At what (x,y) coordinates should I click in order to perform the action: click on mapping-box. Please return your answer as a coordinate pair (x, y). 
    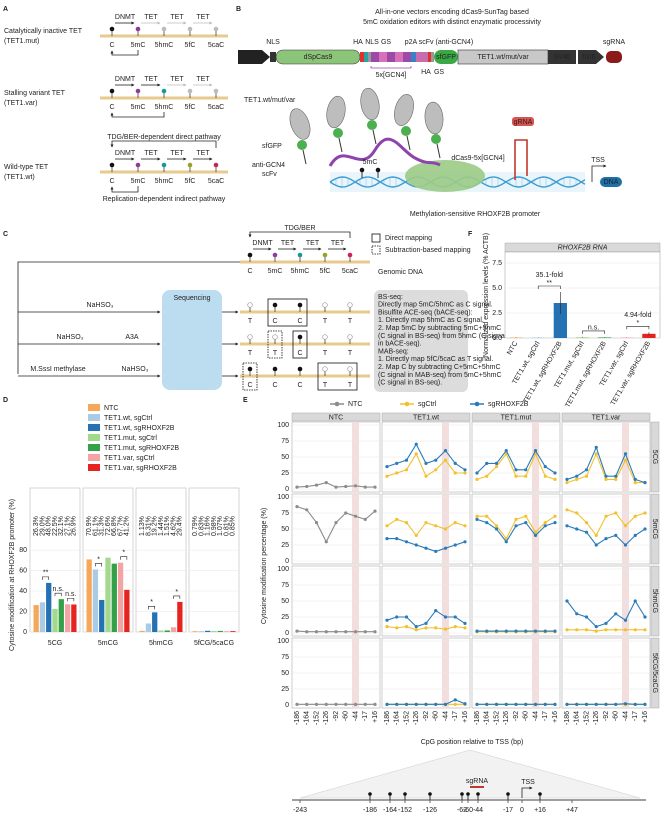
    Looking at the image, I should click on (300, 344).